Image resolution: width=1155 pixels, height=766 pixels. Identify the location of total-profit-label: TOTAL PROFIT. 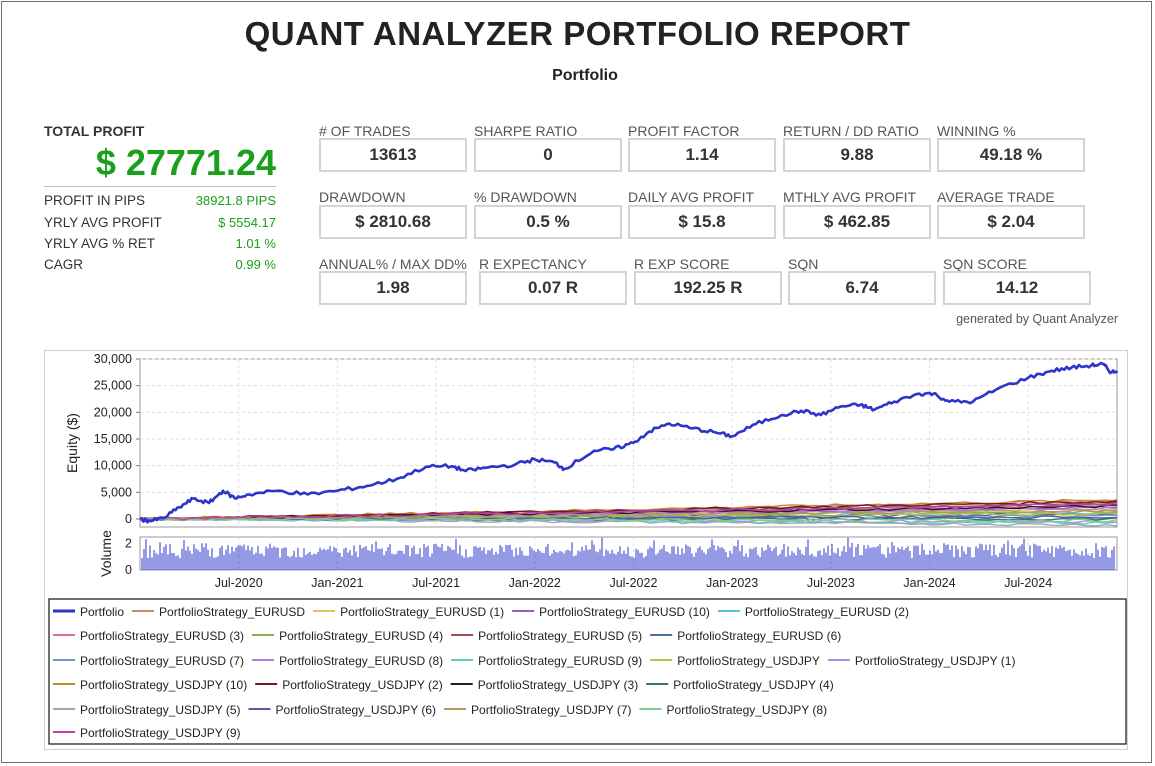
(94, 131).